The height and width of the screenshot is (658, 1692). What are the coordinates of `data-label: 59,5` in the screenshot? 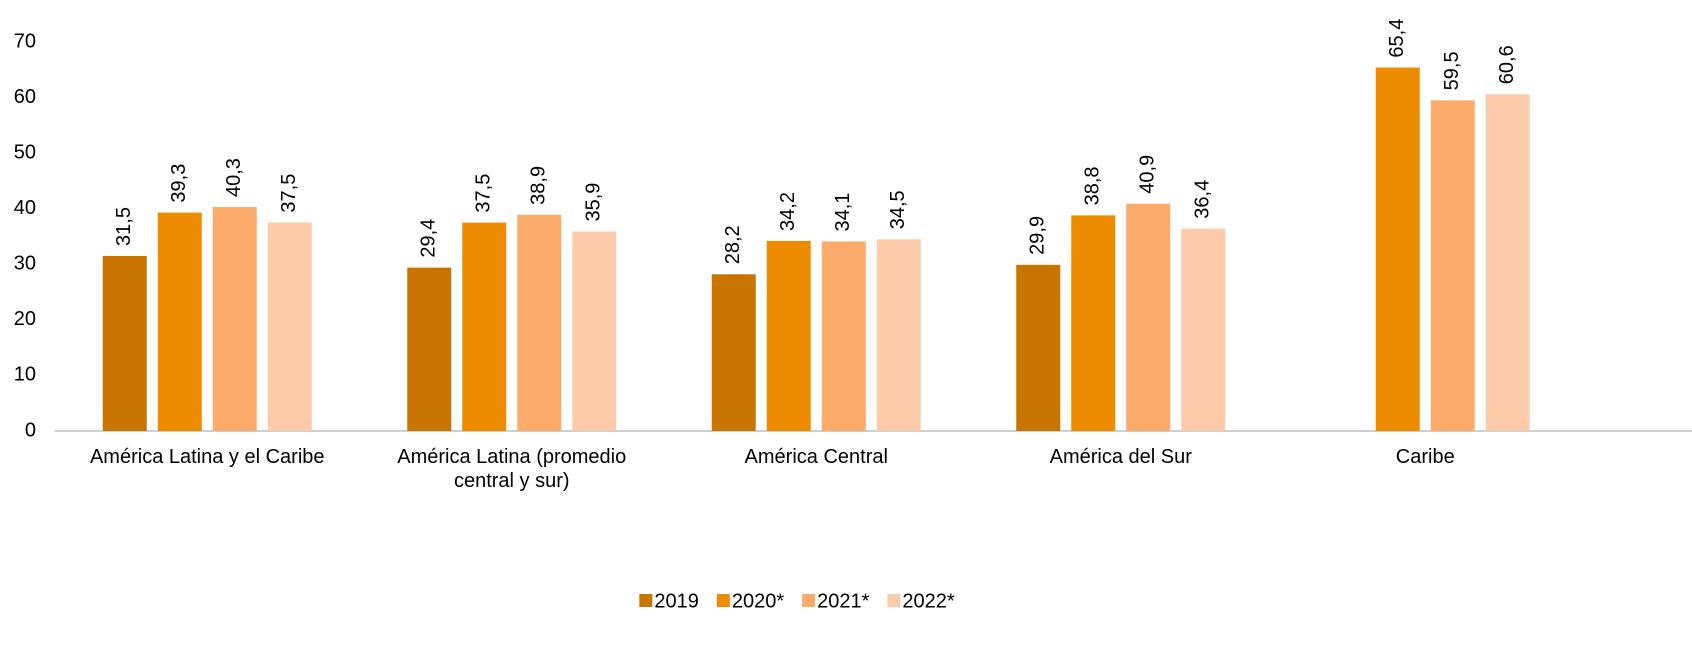 It's located at (1452, 70).